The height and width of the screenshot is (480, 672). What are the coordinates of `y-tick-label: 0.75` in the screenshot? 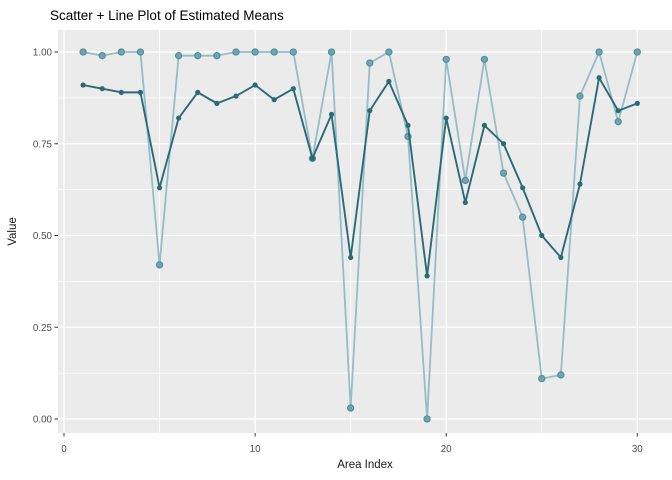 It's located at (43, 144).